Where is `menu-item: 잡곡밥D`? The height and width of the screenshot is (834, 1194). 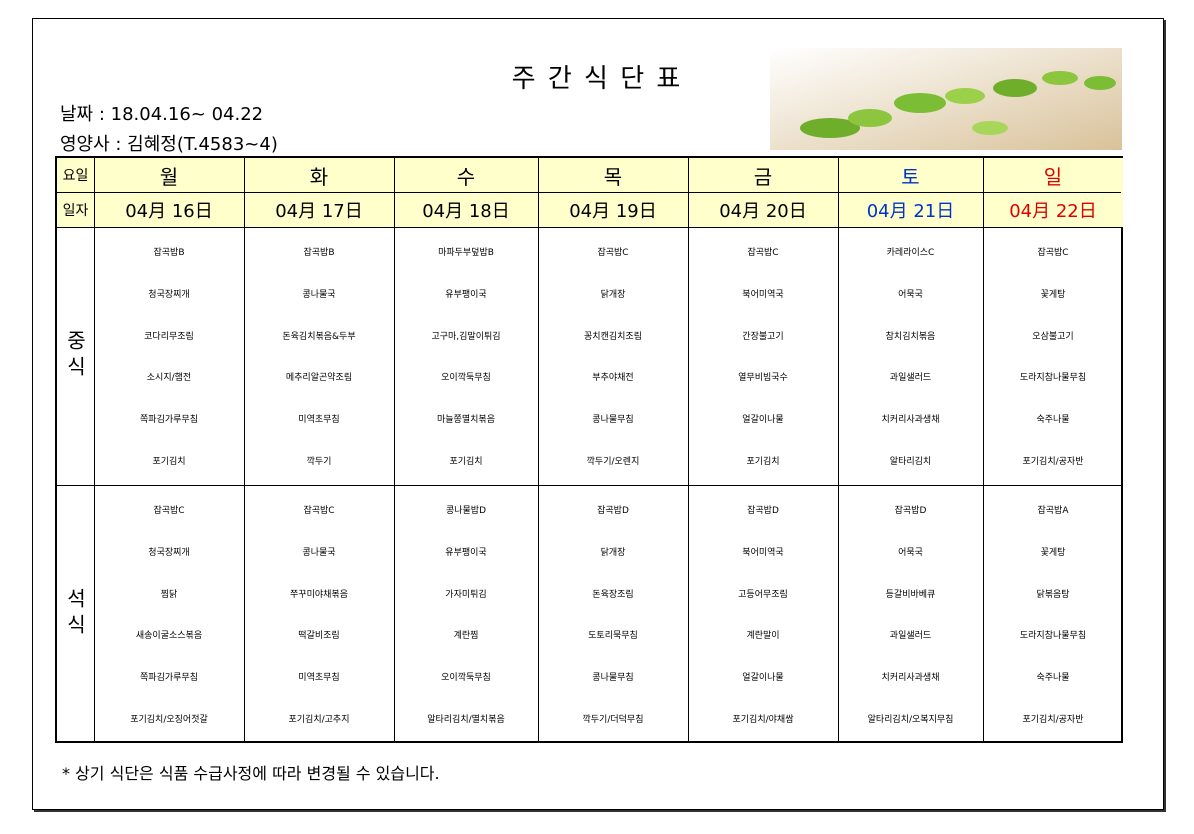 menu-item: 잡곡밥D is located at coordinates (613, 511).